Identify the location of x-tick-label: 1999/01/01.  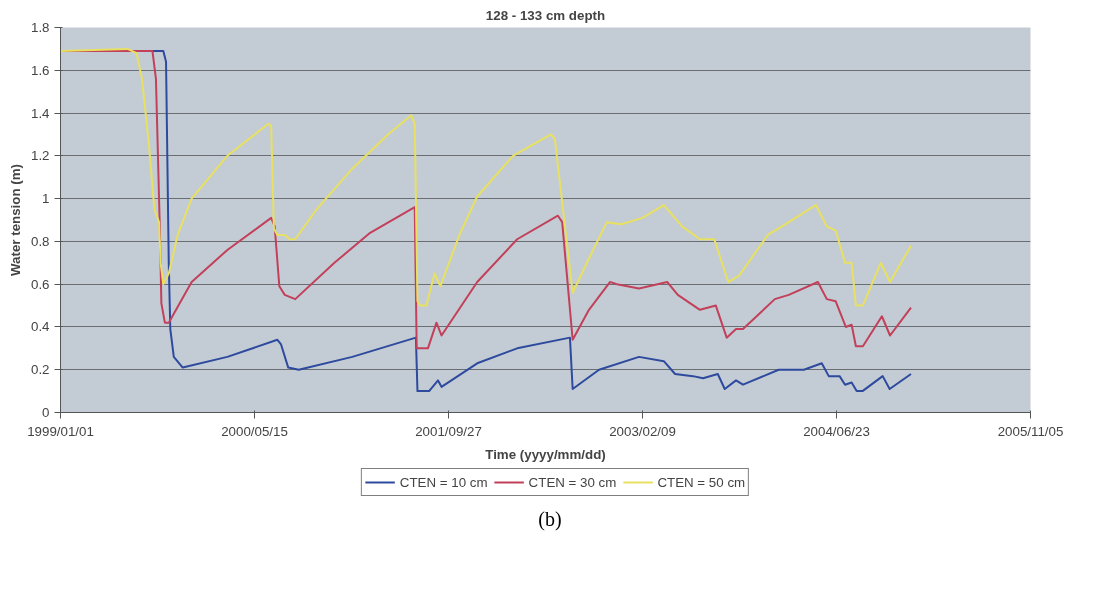
(60, 431).